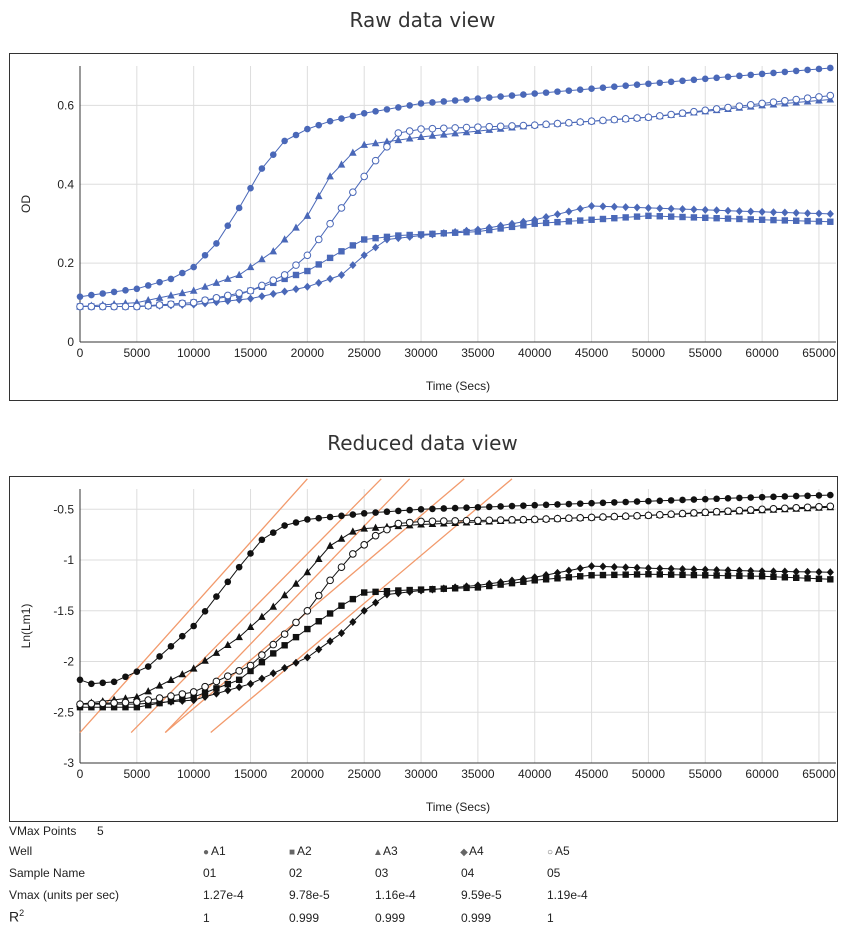 This screenshot has width=845, height=929. I want to click on raw-y-axis-label: OD, so click(26, 204).